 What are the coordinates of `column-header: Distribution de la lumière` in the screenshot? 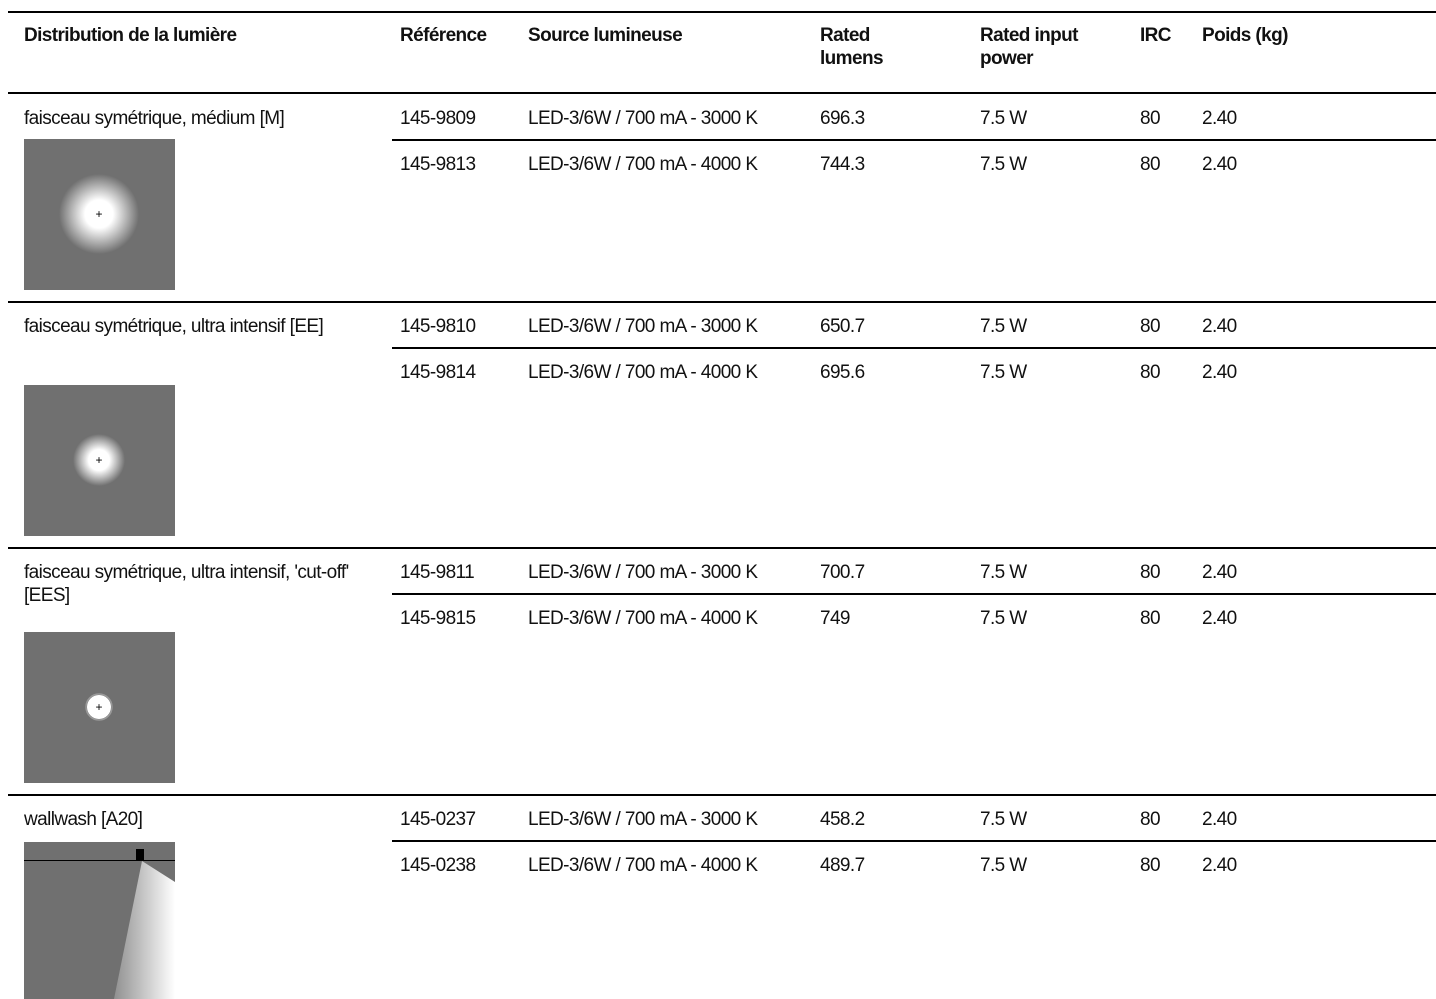 It's located at (130, 35).